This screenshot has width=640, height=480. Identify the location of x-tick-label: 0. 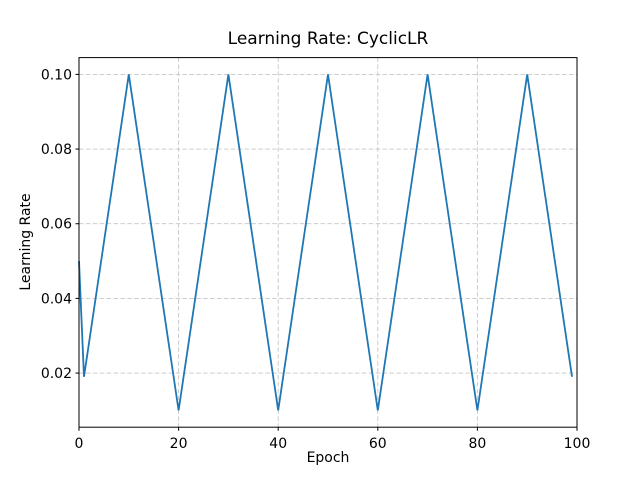
(79, 444).